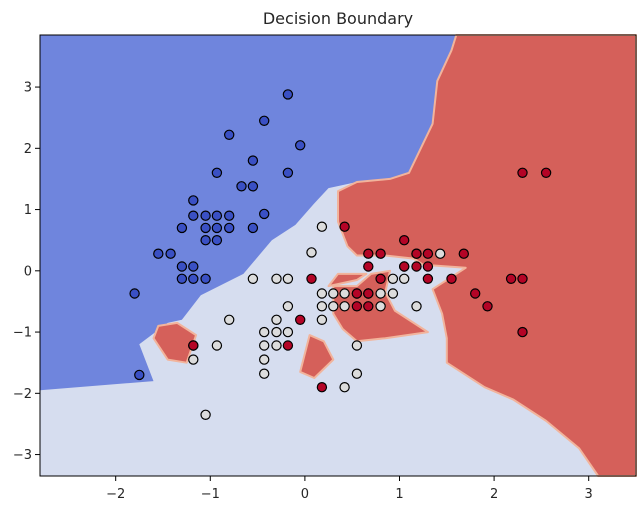  What do you see at coordinates (399, 494) in the screenshot?
I see `x-tick-label: 1` at bounding box center [399, 494].